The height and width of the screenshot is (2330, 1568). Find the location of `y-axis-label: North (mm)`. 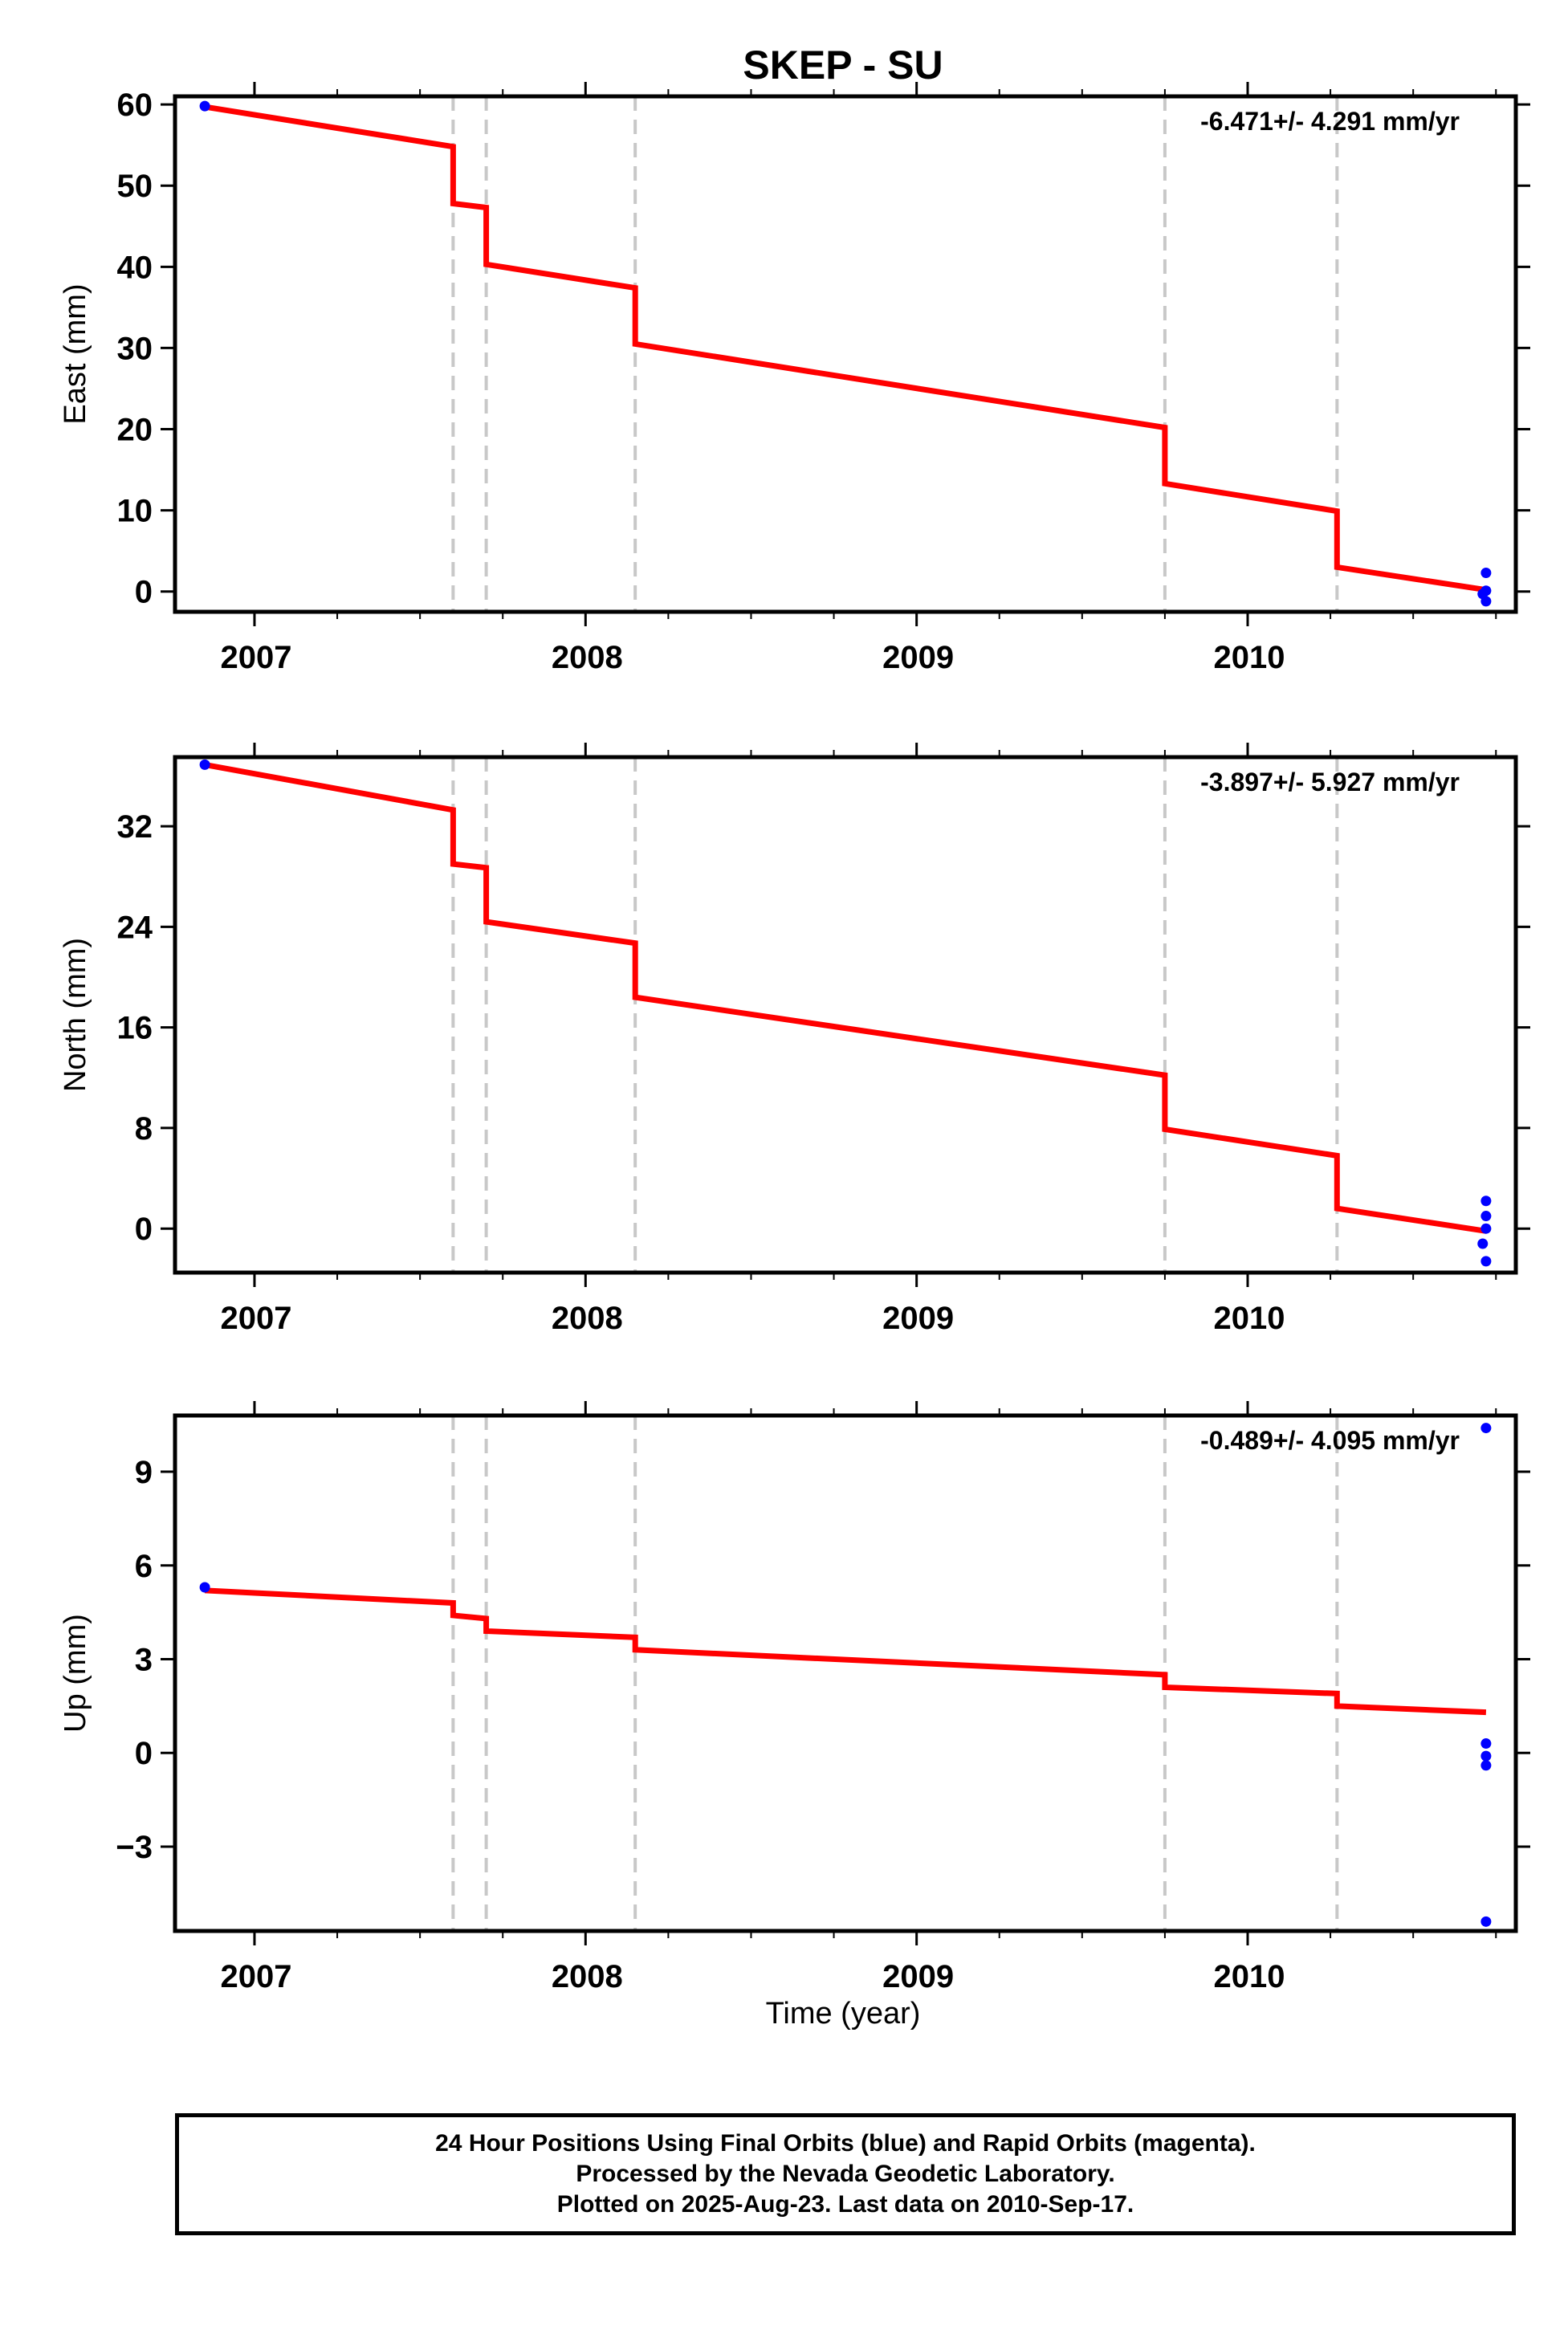

y-axis-label: North (mm) is located at coordinates (75, 1015).